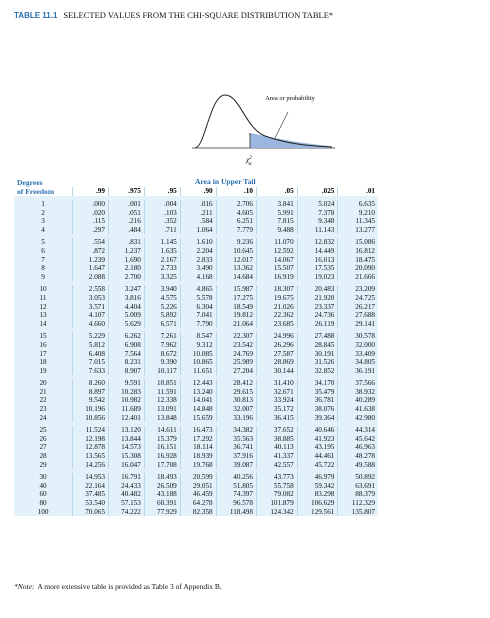  I want to click on cell: 37.916, so click(236, 456).